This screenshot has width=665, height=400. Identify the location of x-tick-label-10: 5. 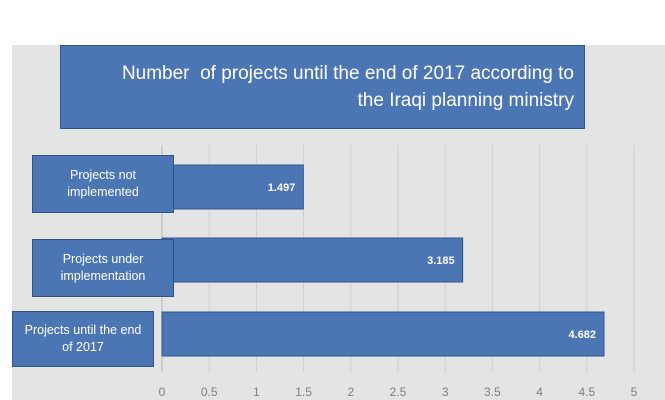
(634, 392).